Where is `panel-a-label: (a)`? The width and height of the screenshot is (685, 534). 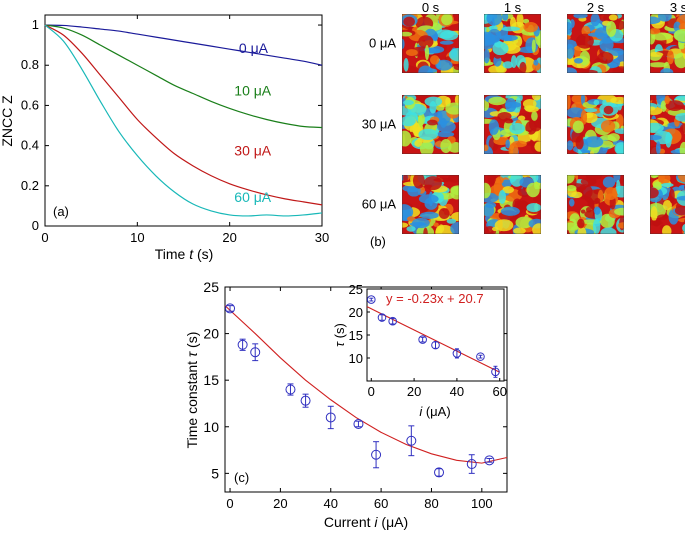
panel-a-label: (a) is located at coordinates (61, 211).